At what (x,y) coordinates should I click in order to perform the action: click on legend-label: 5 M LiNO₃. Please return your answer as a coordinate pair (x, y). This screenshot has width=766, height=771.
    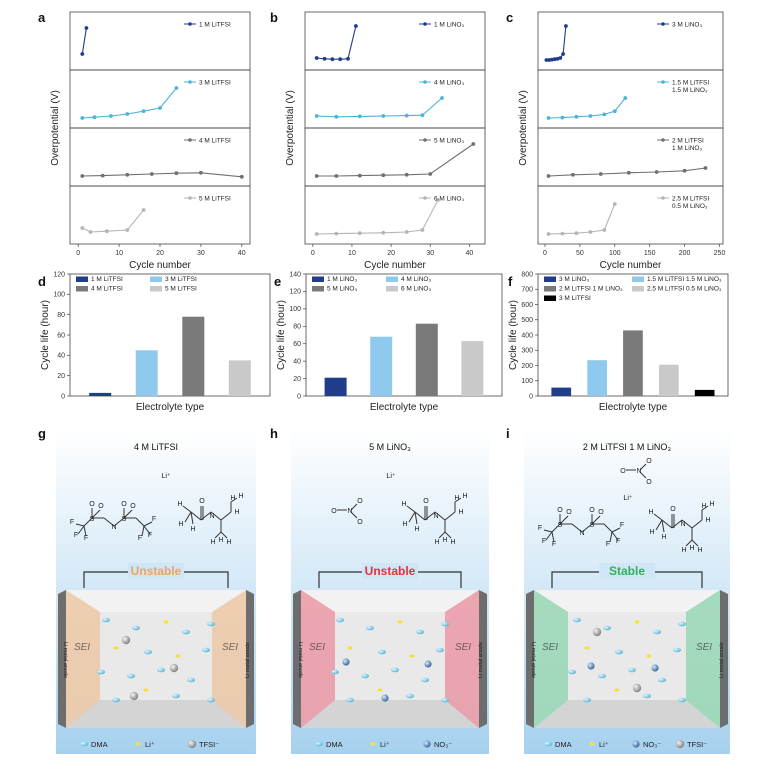
    Looking at the image, I should click on (449, 140).